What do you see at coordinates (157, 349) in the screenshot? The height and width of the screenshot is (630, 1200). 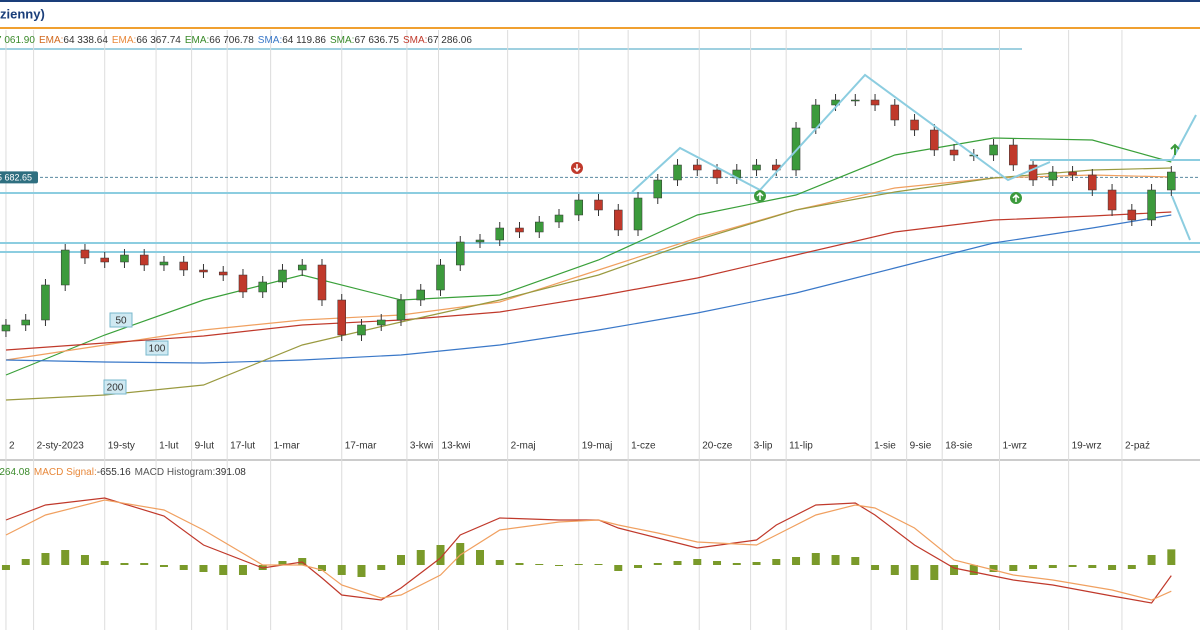 I see `series-label: 100` at bounding box center [157, 349].